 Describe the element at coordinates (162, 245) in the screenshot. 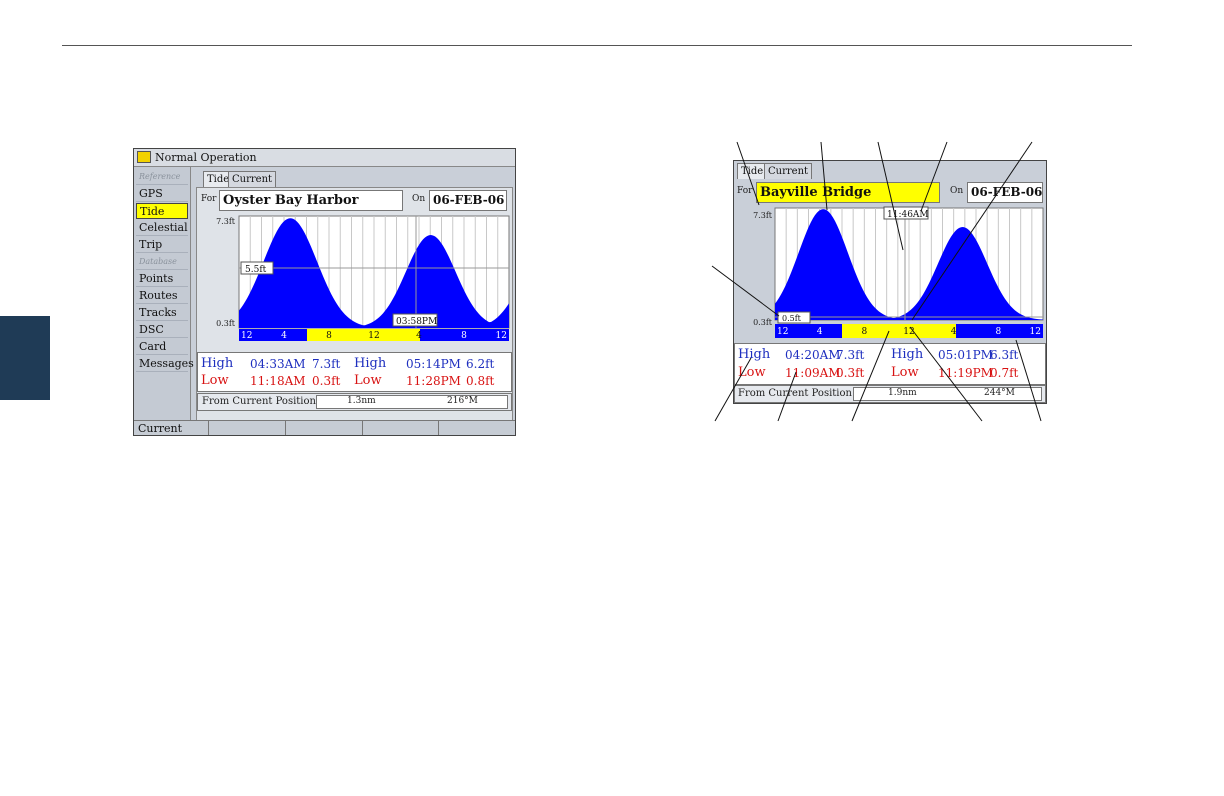

I see `sidebar-item-trip: Trip` at that location.